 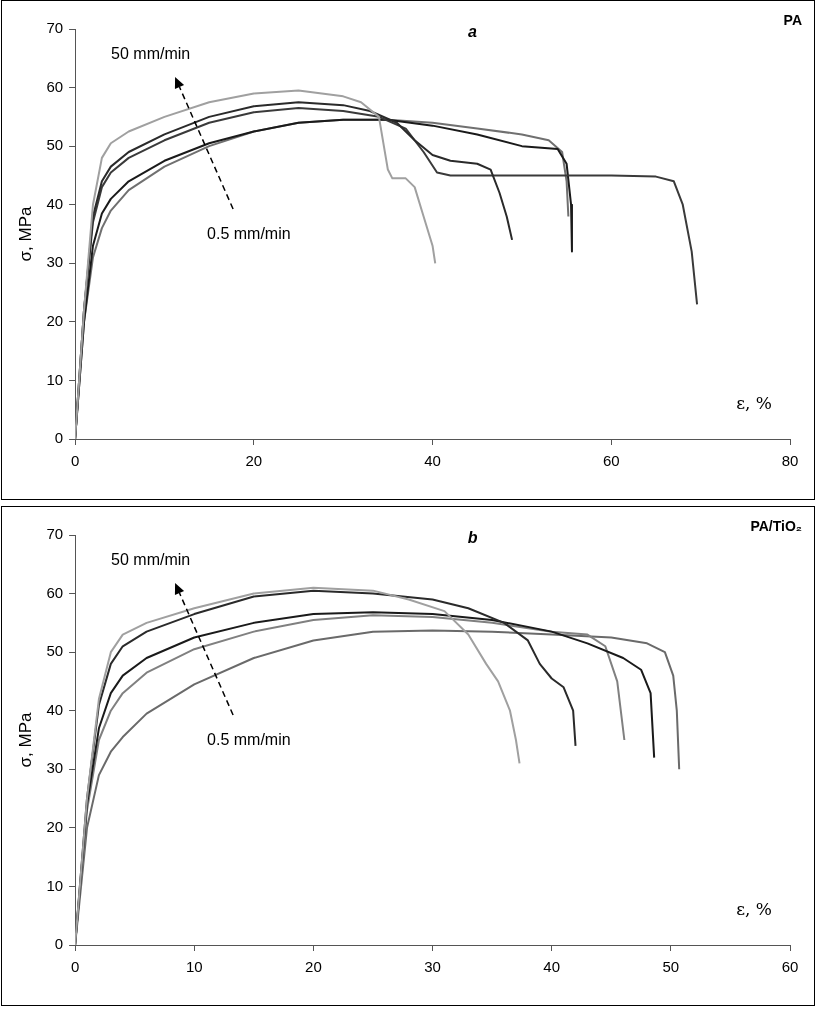 I want to click on text: PA/TiO₂, so click(x=776, y=526).